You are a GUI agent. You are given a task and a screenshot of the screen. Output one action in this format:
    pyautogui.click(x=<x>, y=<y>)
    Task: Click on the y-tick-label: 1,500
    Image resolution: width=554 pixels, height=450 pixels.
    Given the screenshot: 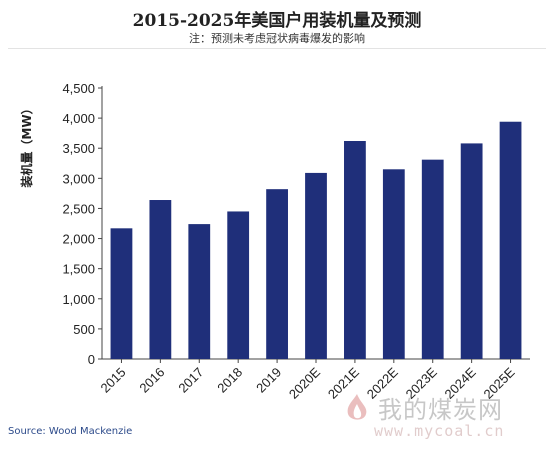 What is the action you would take?
    pyautogui.click(x=78, y=269)
    